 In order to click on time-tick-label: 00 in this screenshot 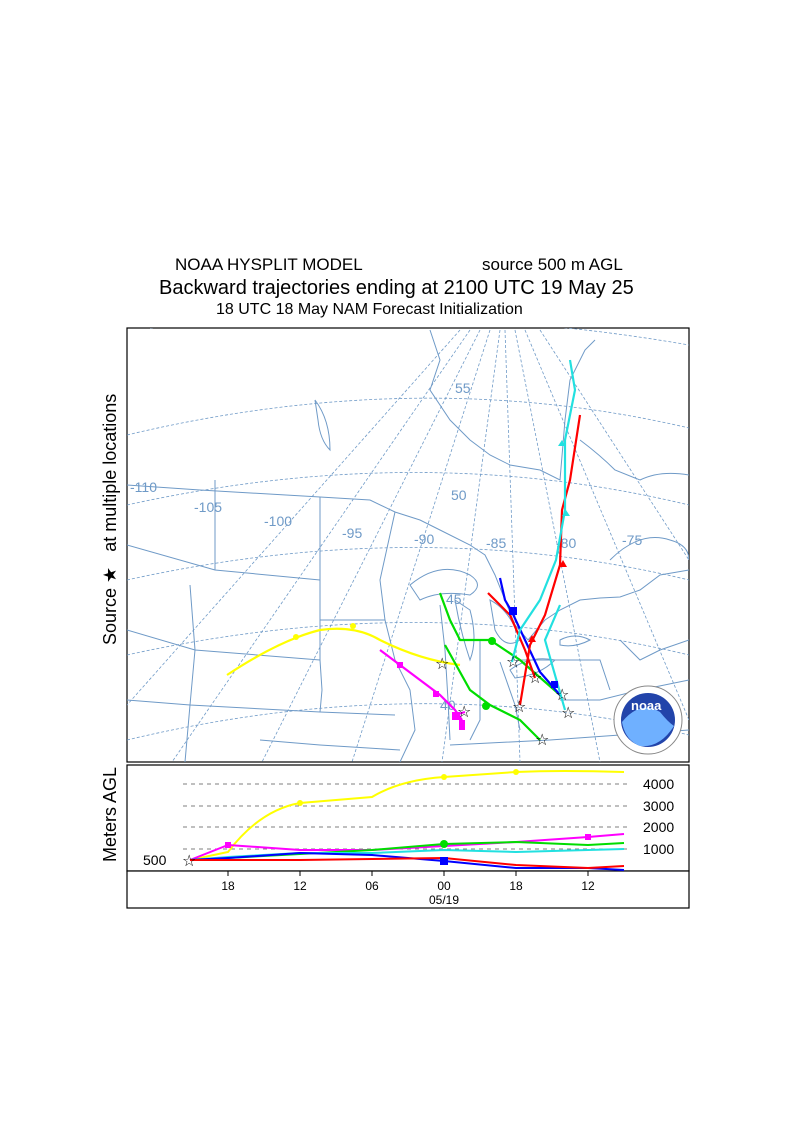, I will do `click(444, 886)`.